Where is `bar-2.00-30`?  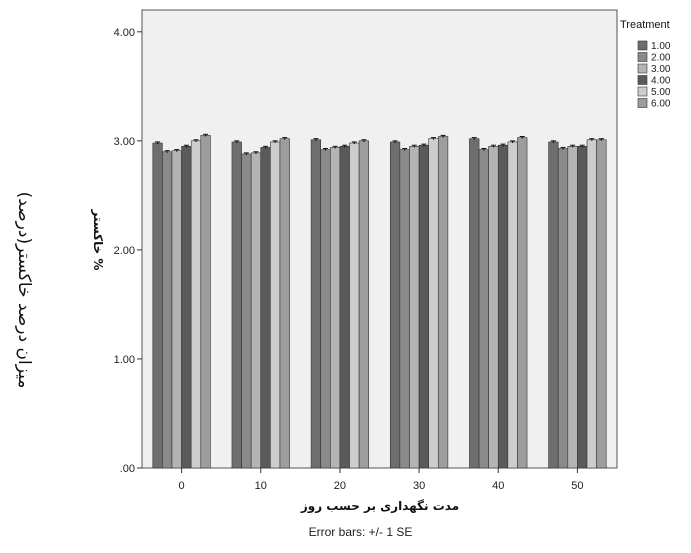
bar-2.00-30 is located at coordinates (404, 309).